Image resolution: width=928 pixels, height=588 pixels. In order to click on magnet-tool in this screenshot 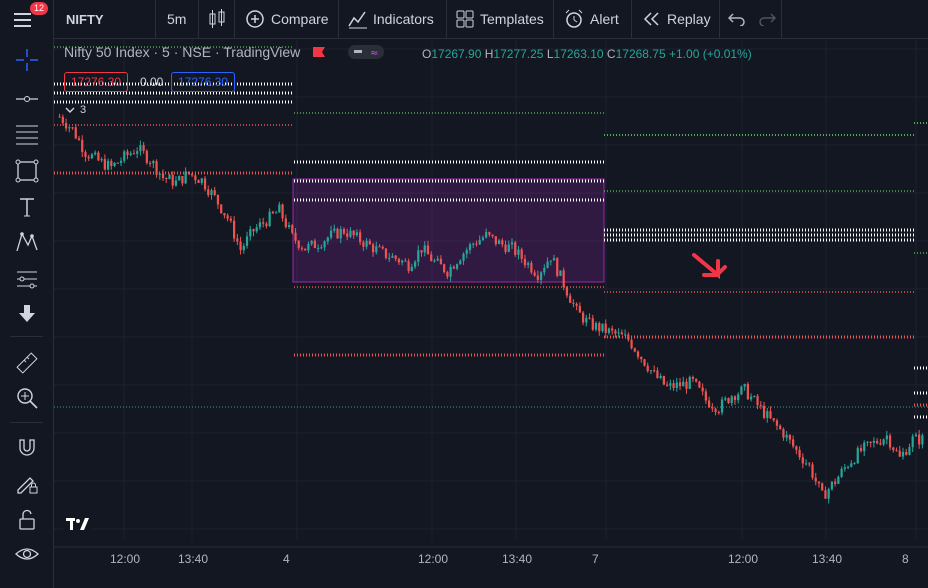, I will do `click(27, 448)`.